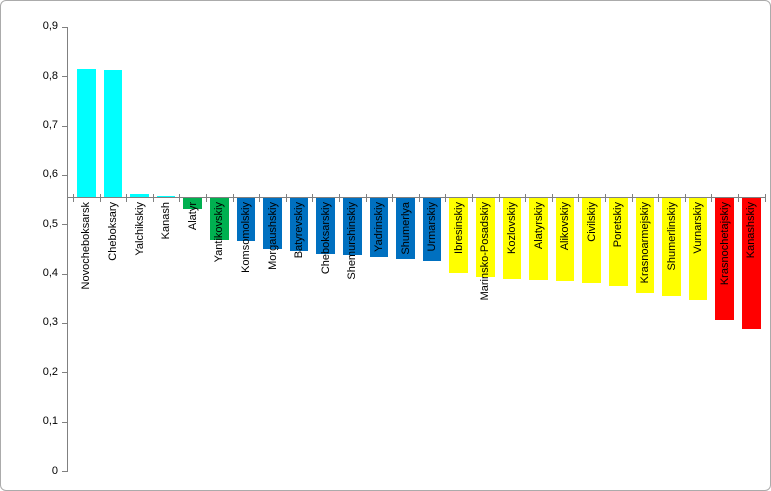 This screenshot has height=491, width=771. Describe the element at coordinates (139, 228) in the screenshot. I see `category-label: Yalchikskiy` at that location.